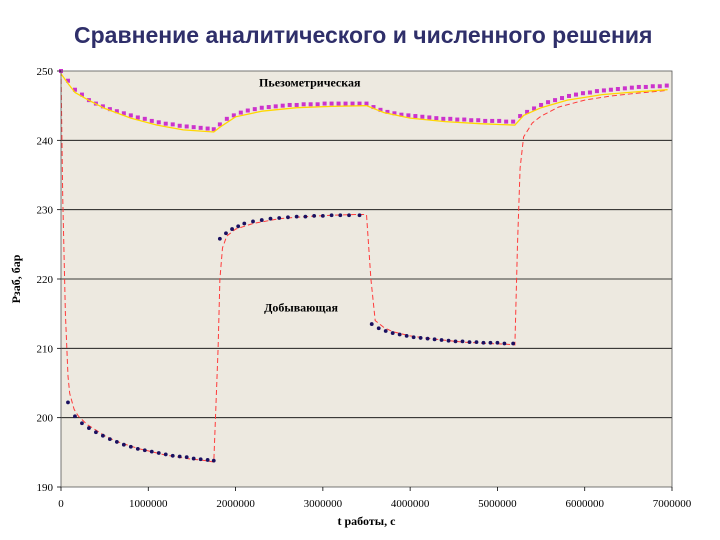 The height and width of the screenshot is (540, 720). What do you see at coordinates (61, 504) in the screenshot?
I see `x-tick-label: 0` at bounding box center [61, 504].